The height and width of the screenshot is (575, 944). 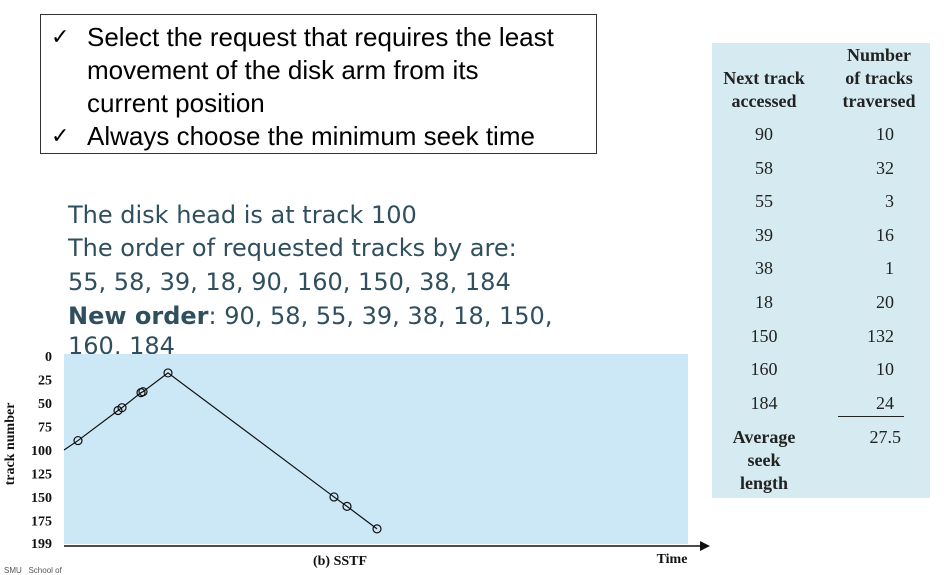 I want to click on y-tick-label: 50, so click(x=45, y=404).